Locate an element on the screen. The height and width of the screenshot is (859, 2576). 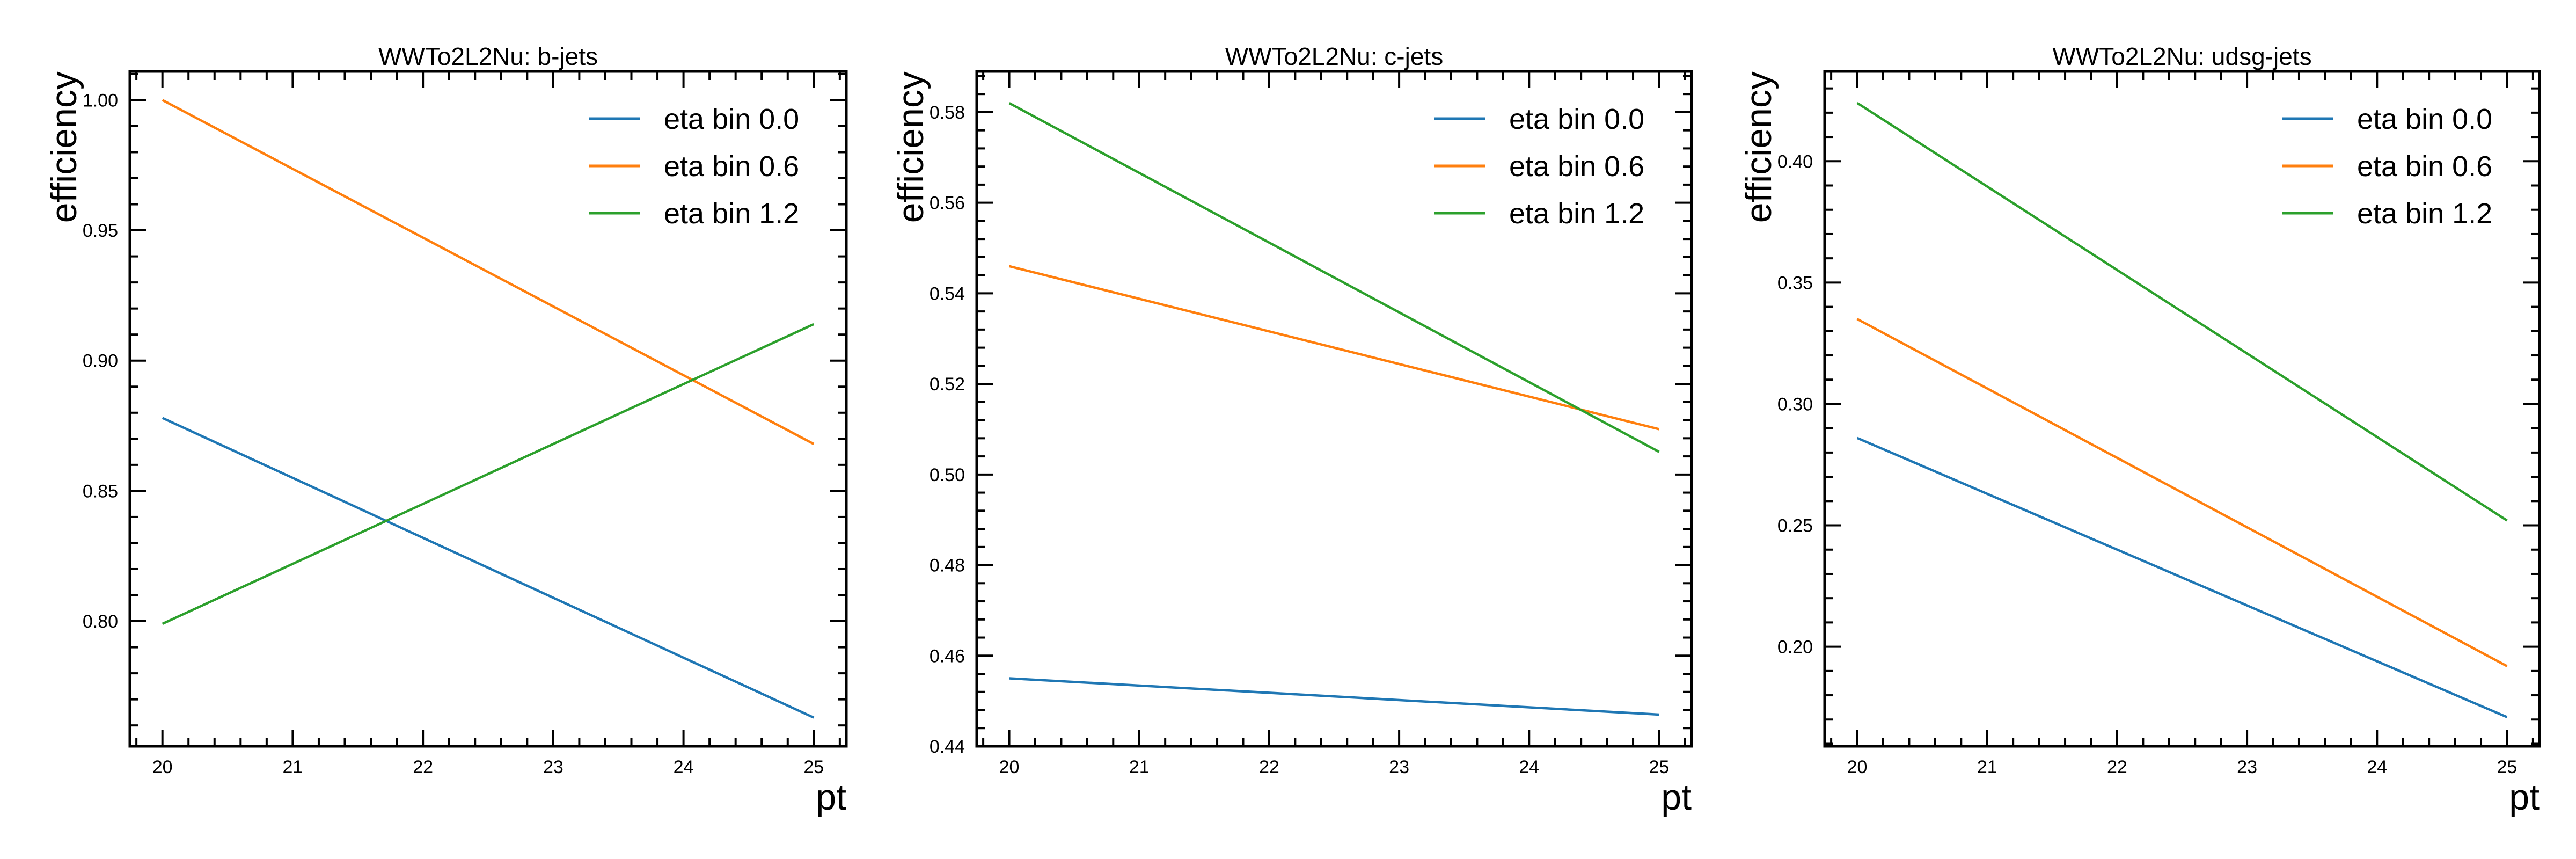
y-tick-label: 0.85 is located at coordinates (100, 491).